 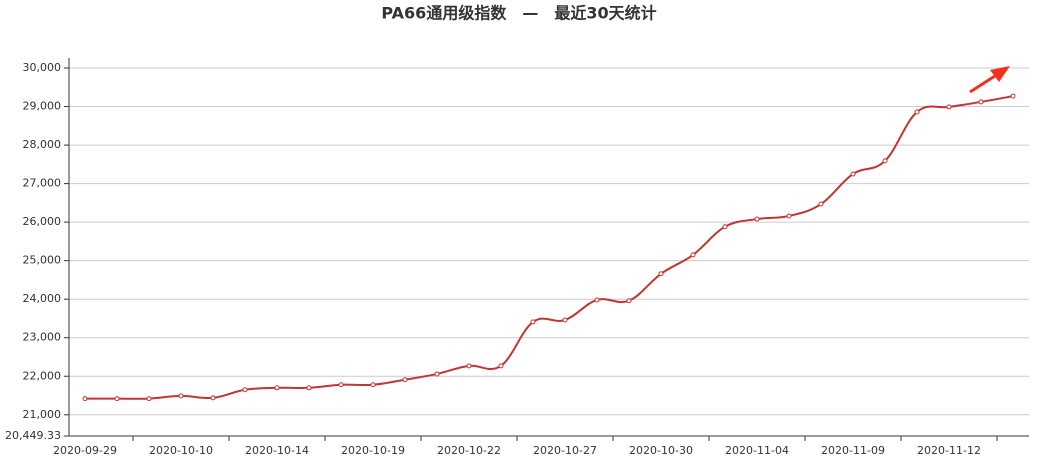 What do you see at coordinates (42, 144) in the screenshot?
I see `y-tick-label: 28,000` at bounding box center [42, 144].